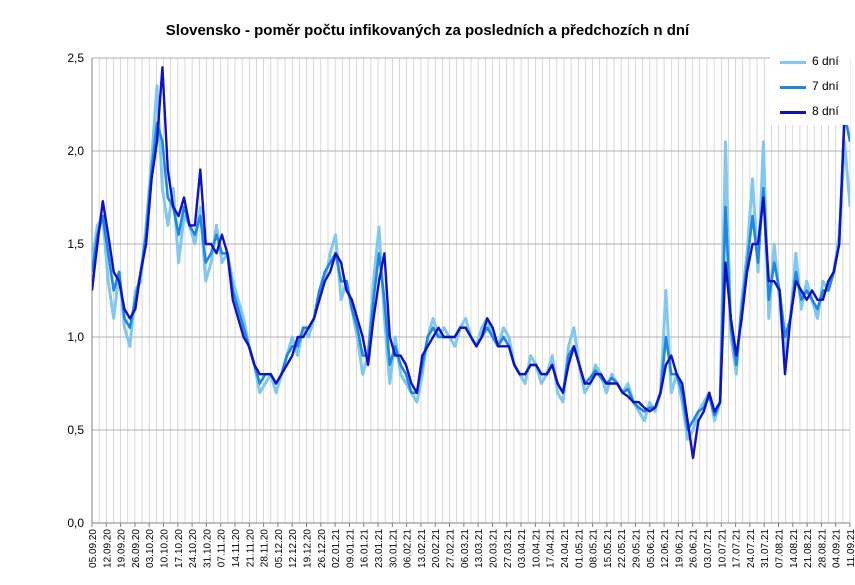  What do you see at coordinates (308, 548) in the screenshot?
I see `x-tick-label: 19.12.20` at bounding box center [308, 548].